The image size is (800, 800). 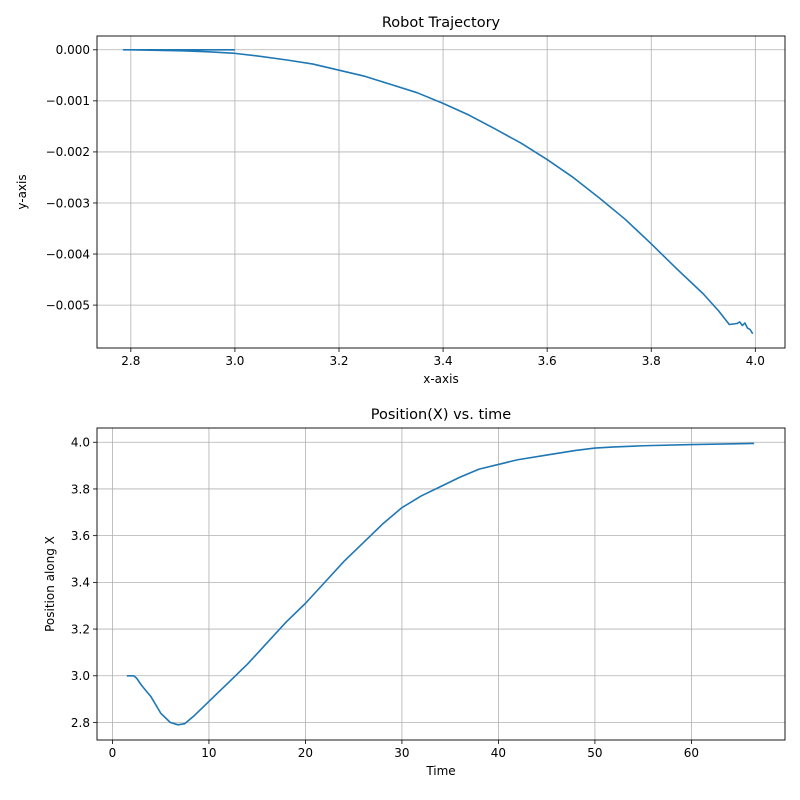 I want to click on trajectory-x-tick-label: 3.2, so click(x=338, y=361).